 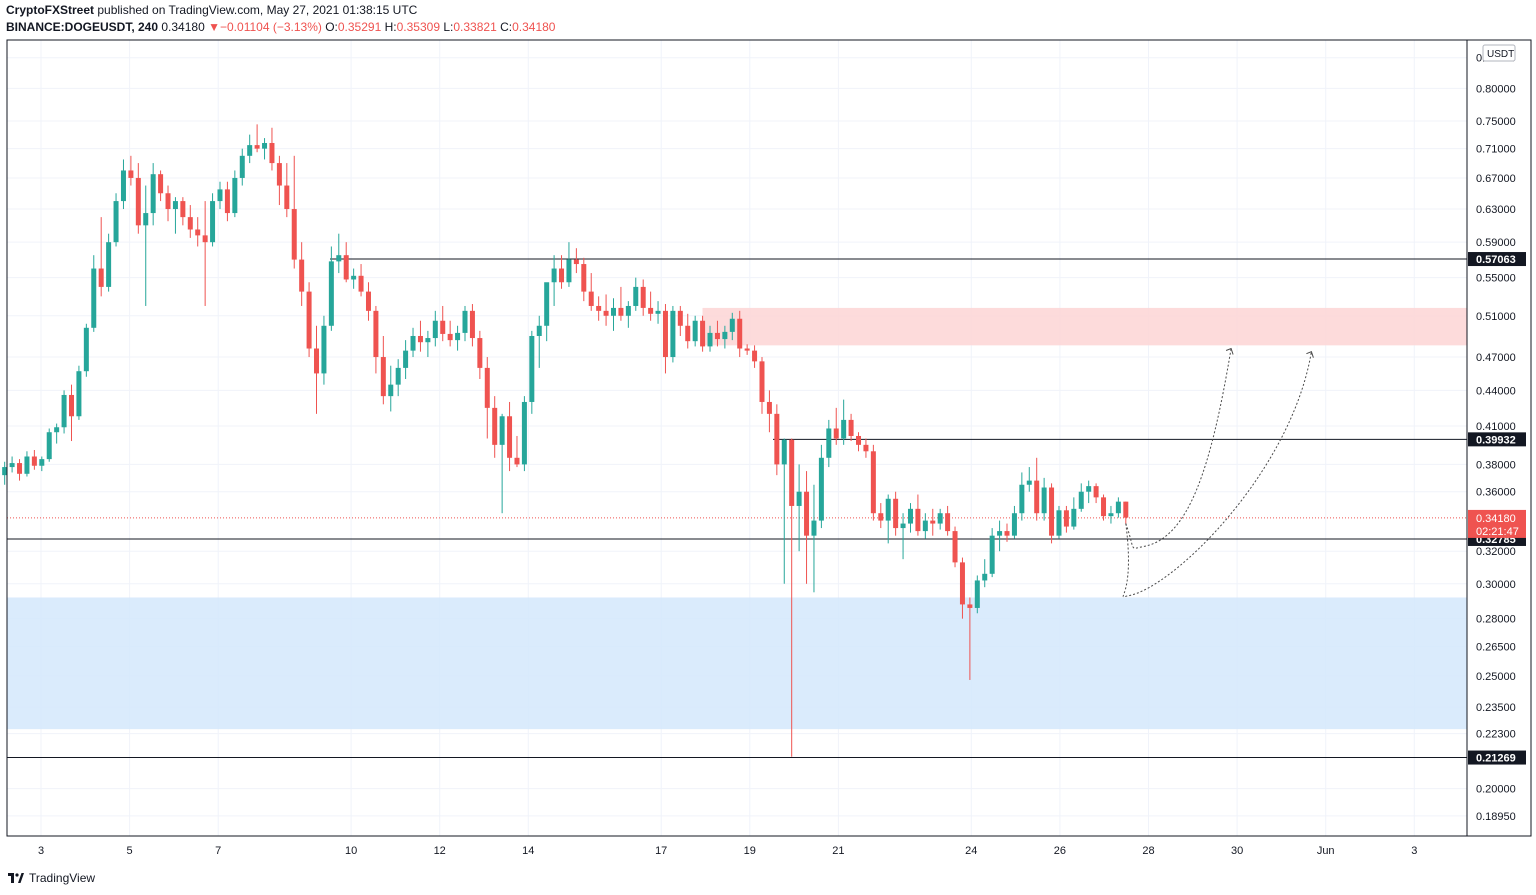 I want to click on footer: TradingView, so click(x=51, y=878).